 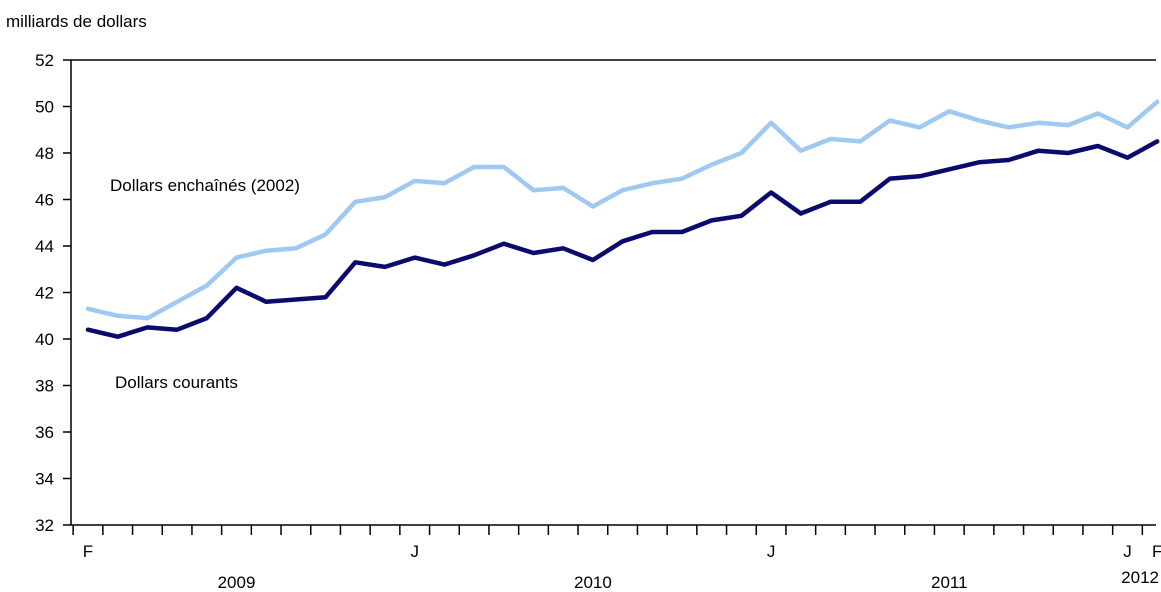 I want to click on y-tick-label: 40, so click(x=44, y=339).